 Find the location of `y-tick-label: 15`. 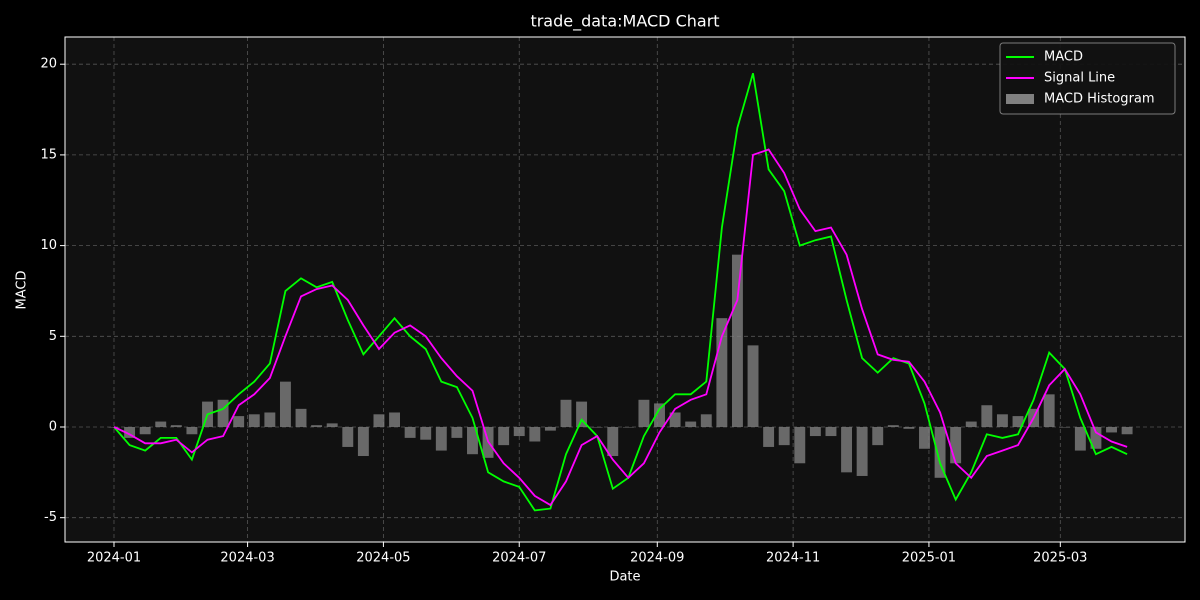

y-tick-label: 15 is located at coordinates (48, 154).